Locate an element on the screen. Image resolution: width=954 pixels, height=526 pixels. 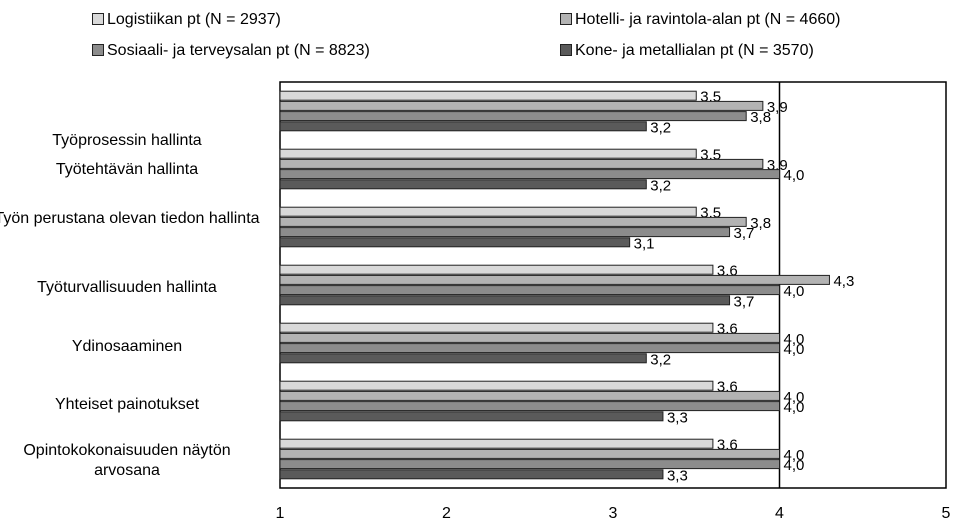
legend-item-3: Kone- ja metallialan pt (N = 3570) is located at coordinates (687, 51).